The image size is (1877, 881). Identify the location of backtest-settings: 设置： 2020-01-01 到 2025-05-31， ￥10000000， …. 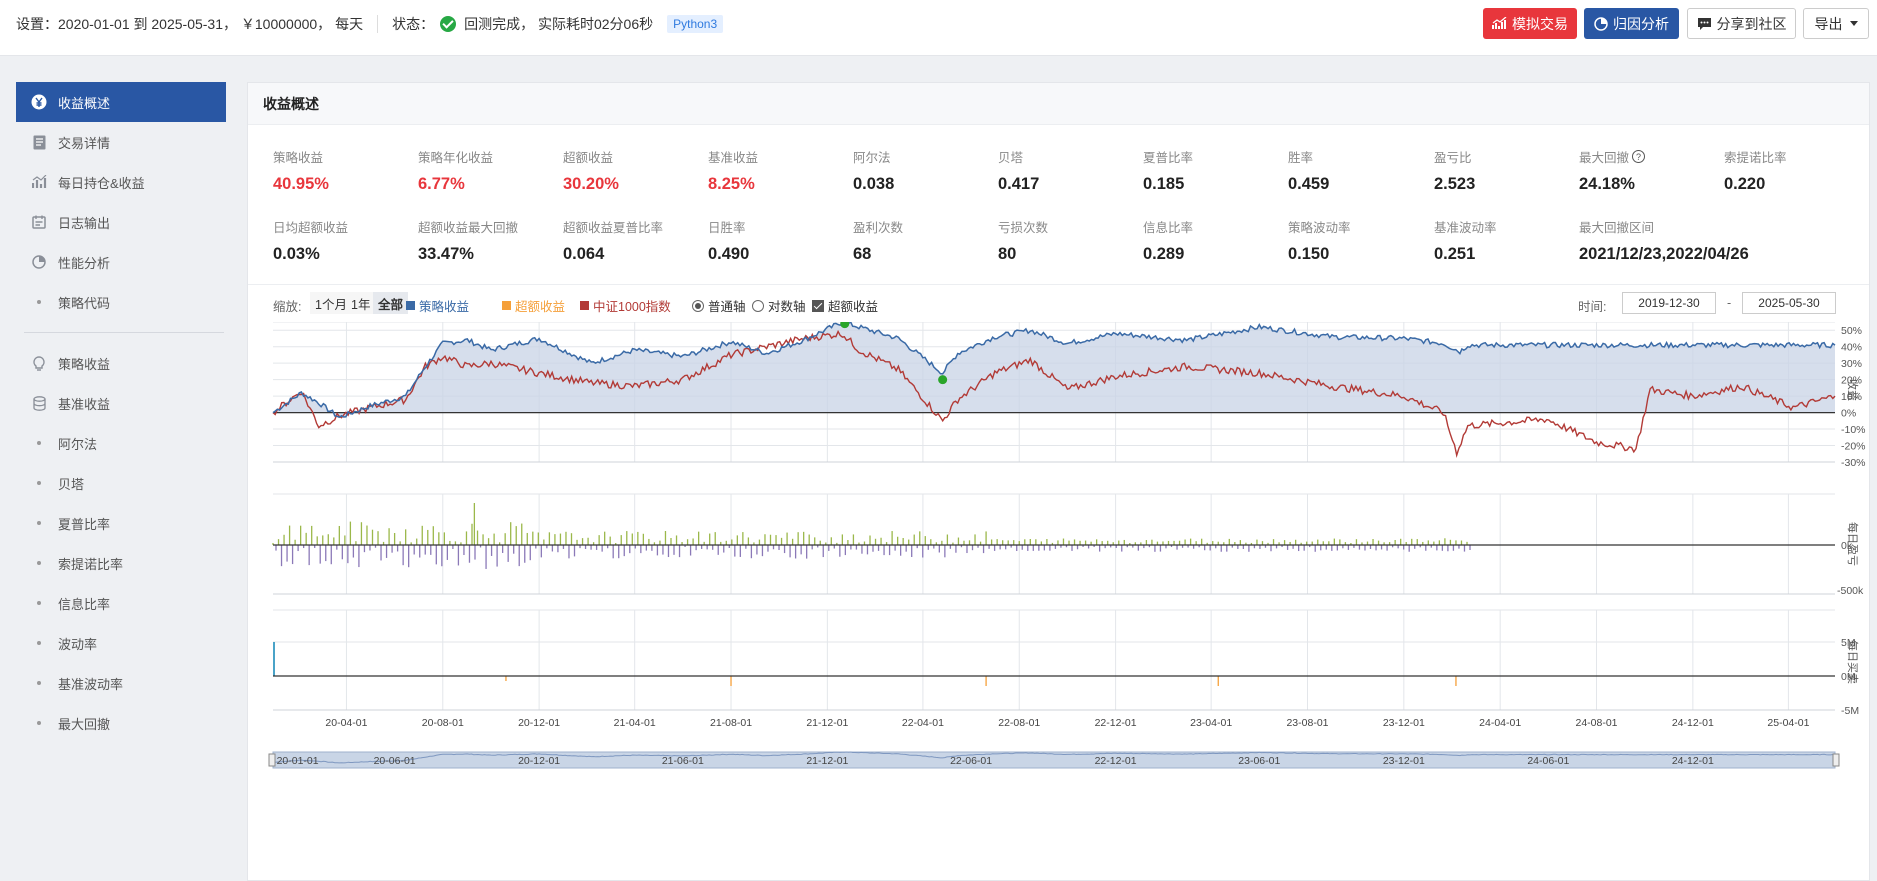
(370, 24).